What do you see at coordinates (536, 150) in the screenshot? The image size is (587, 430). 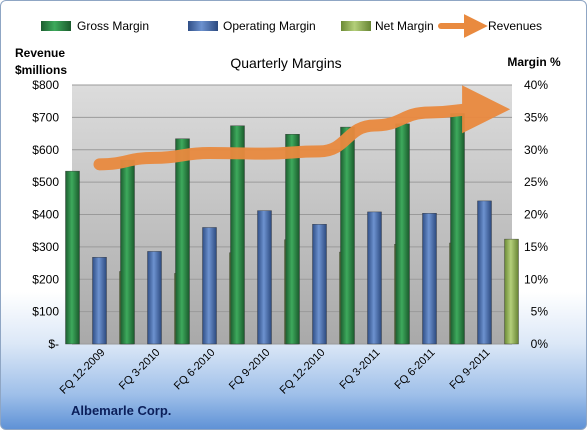 I see `right-tick-label: 30%` at bounding box center [536, 150].